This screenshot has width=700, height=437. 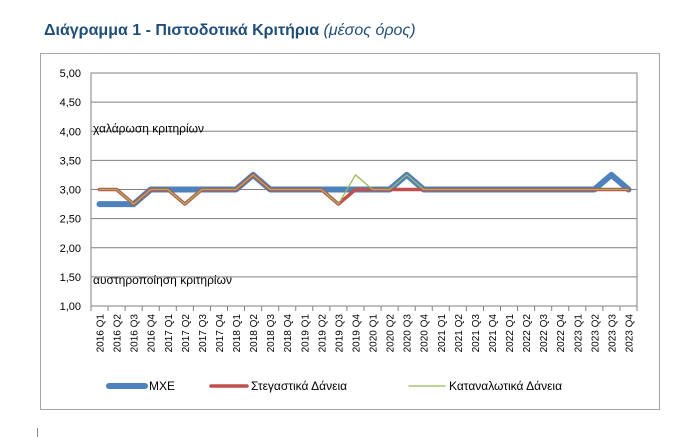 I want to click on x-tick-label: 2019 Q1, so click(x=305, y=333).